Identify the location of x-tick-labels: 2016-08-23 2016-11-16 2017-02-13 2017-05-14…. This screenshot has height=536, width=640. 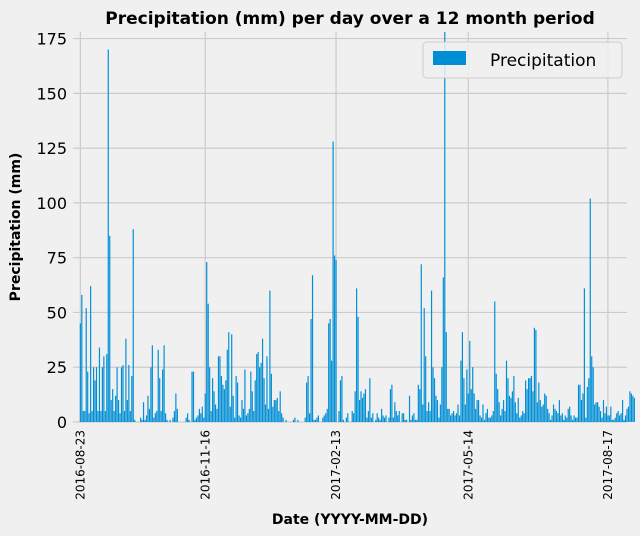
(344, 465).